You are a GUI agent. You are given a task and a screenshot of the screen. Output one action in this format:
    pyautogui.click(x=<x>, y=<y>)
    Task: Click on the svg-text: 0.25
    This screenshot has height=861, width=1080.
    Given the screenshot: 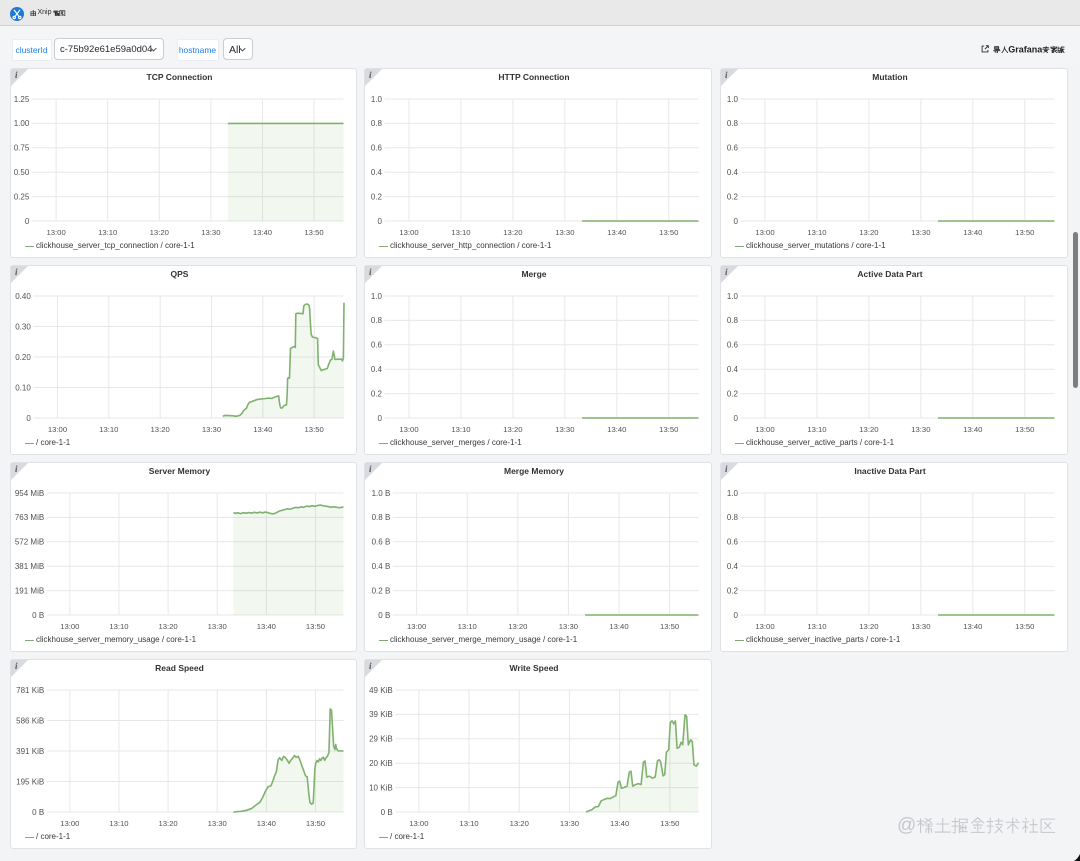 What is the action you would take?
    pyautogui.click(x=22, y=196)
    